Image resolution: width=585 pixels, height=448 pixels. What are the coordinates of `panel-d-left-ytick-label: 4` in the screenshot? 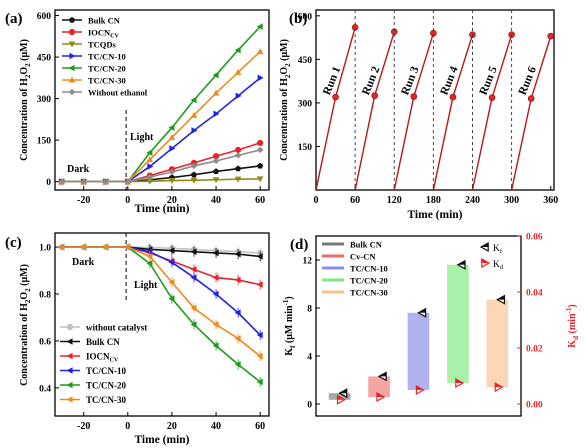 It's located at (309, 358).